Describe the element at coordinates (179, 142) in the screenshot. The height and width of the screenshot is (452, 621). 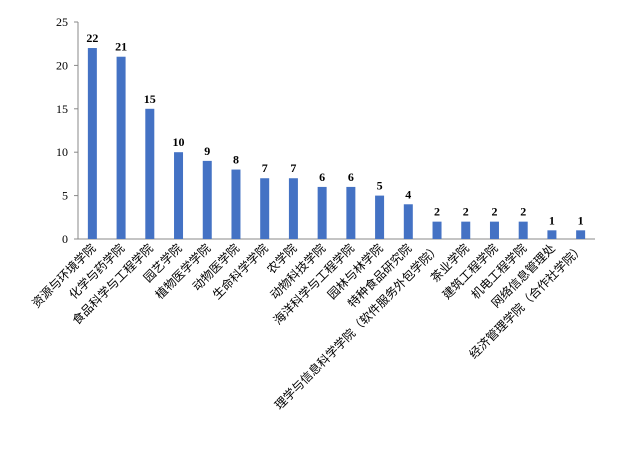
I see `value-label: 10` at that location.